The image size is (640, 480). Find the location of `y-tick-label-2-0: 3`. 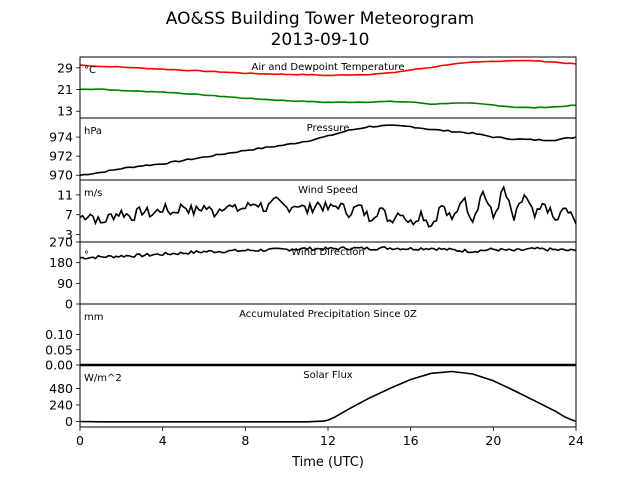

y-tick-label-2-0: 3 is located at coordinates (69, 234).